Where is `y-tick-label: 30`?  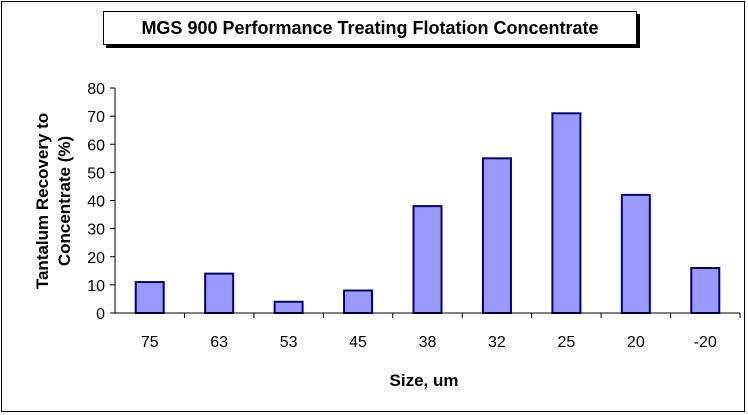 y-tick-label: 30 is located at coordinates (96, 230).